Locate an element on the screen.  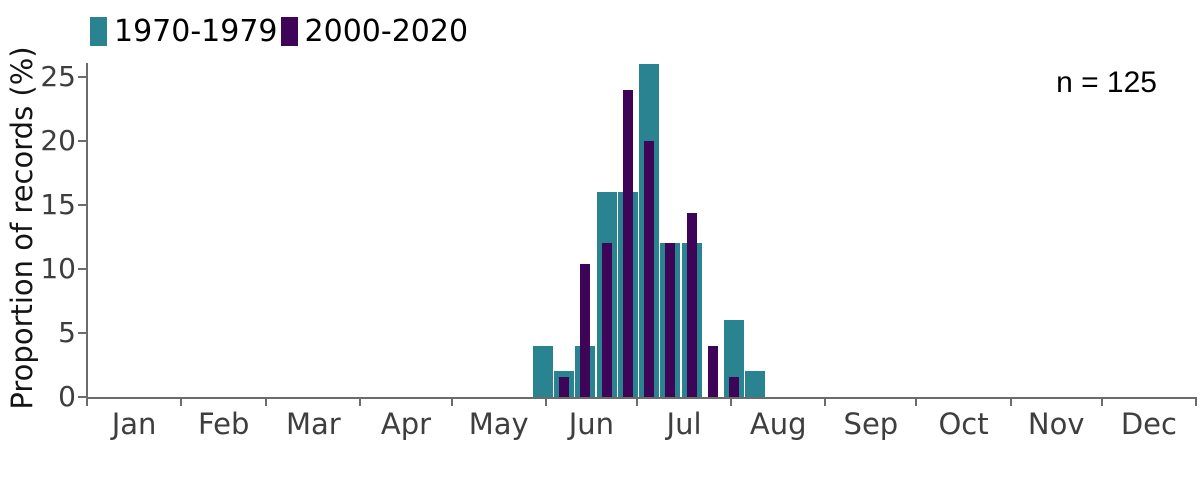
bar-2000-2020-bin4 is located at coordinates (606, 320).